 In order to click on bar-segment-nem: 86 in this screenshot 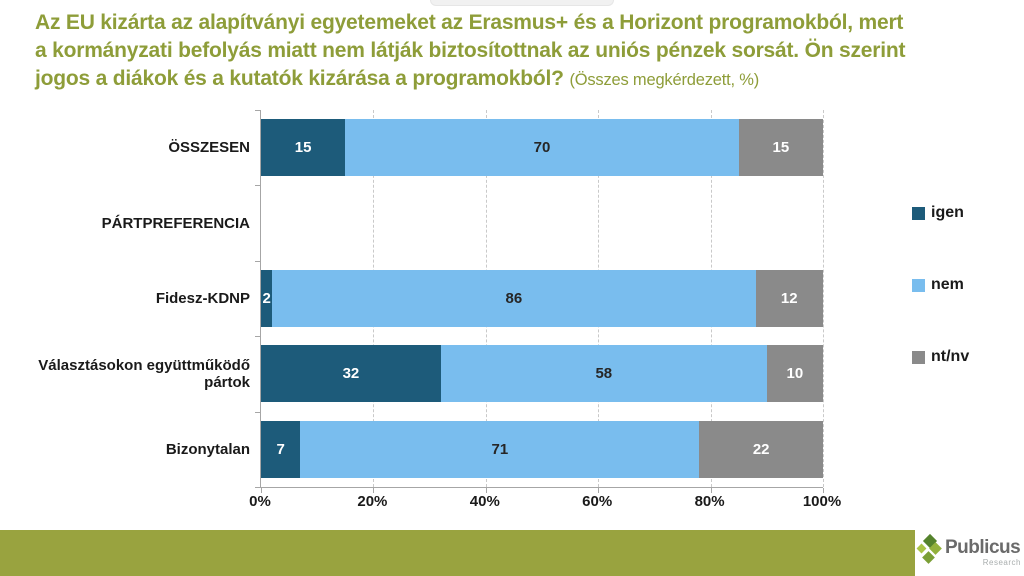, I will do `click(514, 298)`.